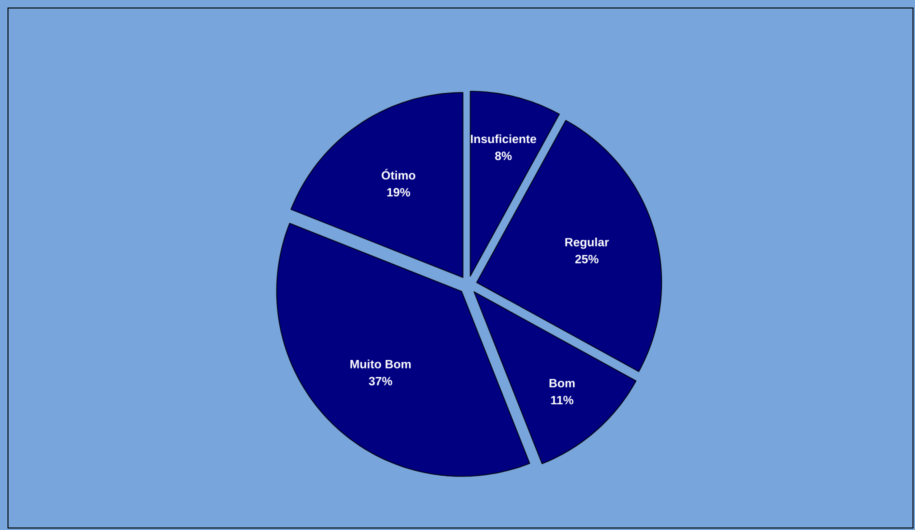 The image size is (915, 530). I want to click on slice-label: Regular, so click(587, 243).